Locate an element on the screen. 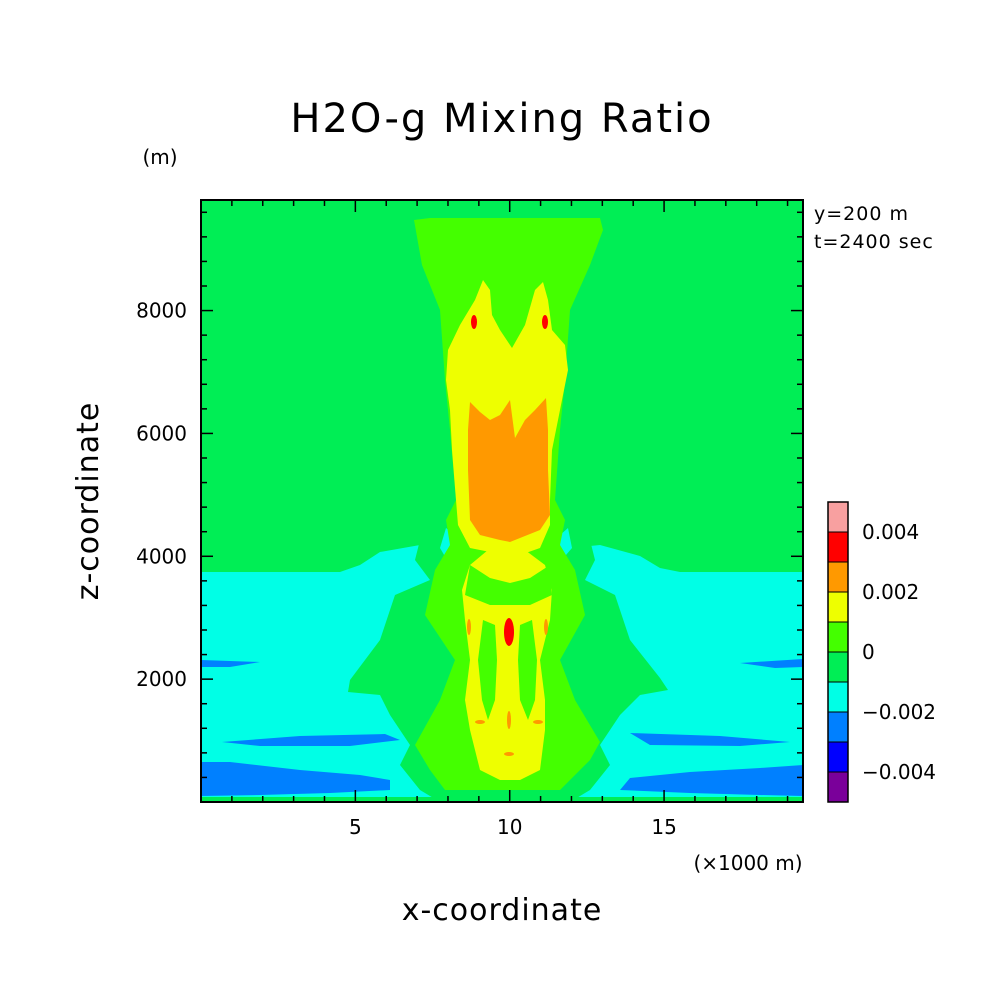 The height and width of the screenshot is (1004, 1004). annotation-y-position: y=200 m is located at coordinates (861, 214).